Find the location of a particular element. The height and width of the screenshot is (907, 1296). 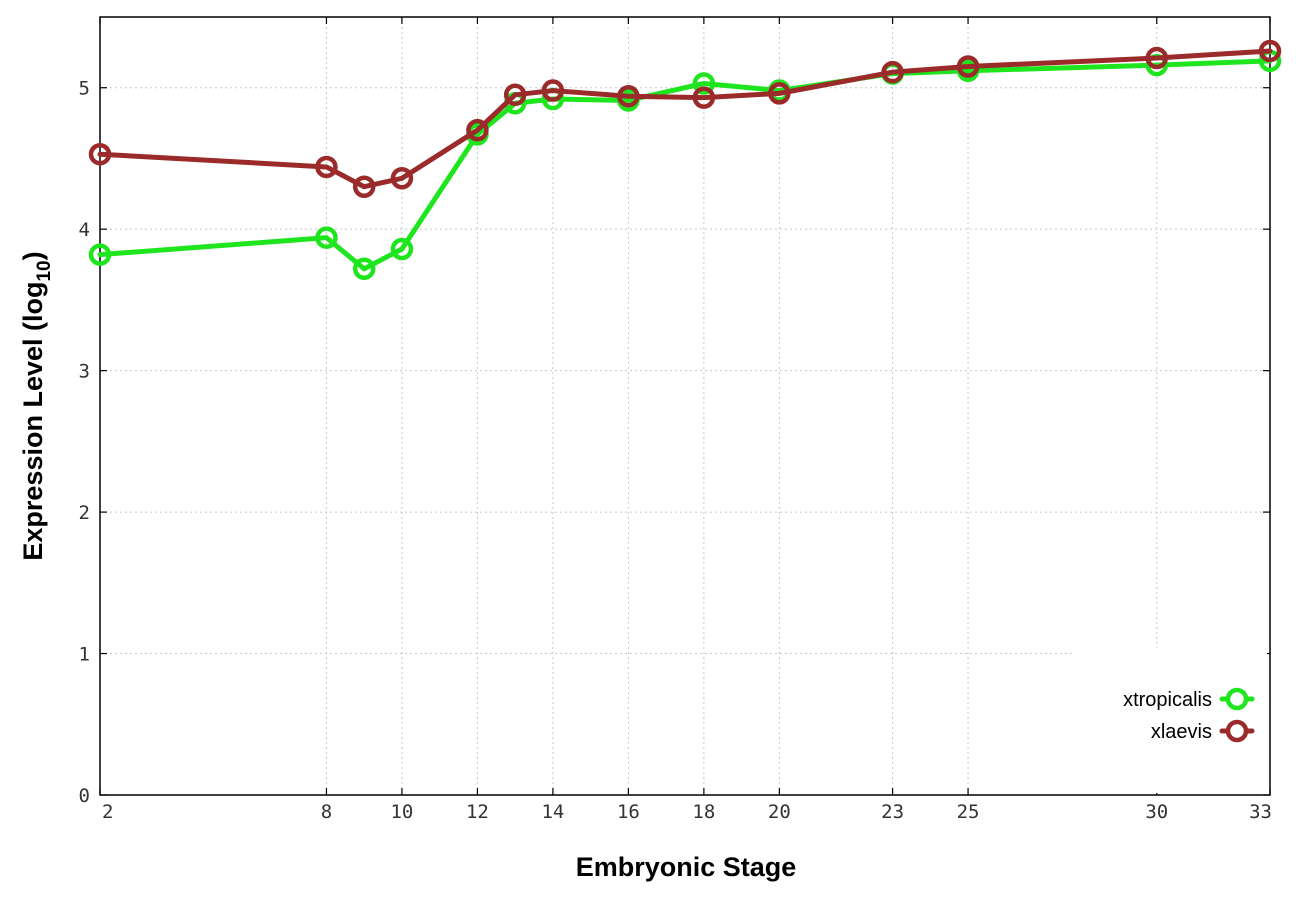

y-axis-title-subscript: 10 is located at coordinates (44, 270).